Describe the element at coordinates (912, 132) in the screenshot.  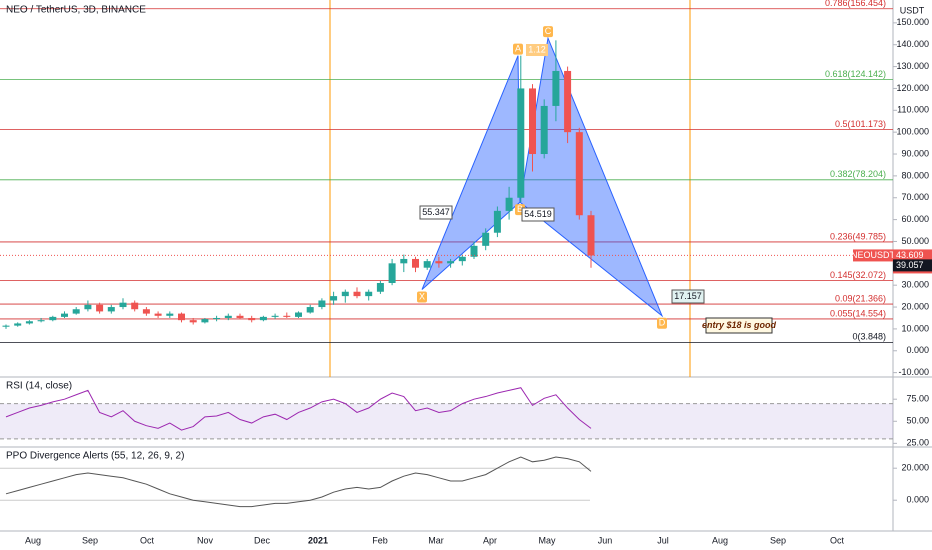
I see `y-tick-label: 100.000` at that location.